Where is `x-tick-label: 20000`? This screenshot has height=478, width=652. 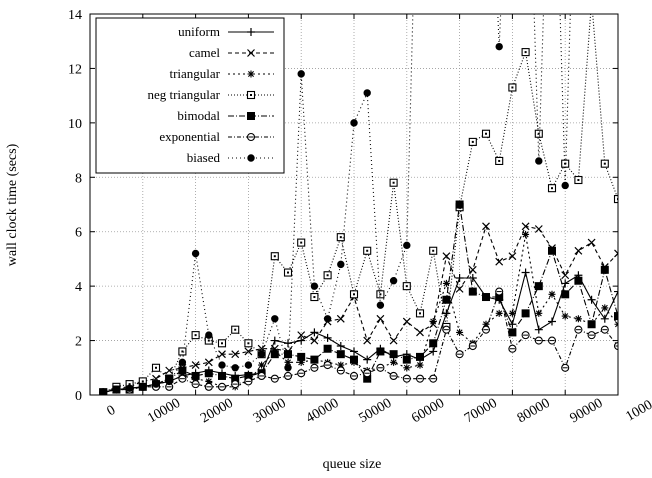 x-tick-label: 20000 is located at coordinates (217, 411).